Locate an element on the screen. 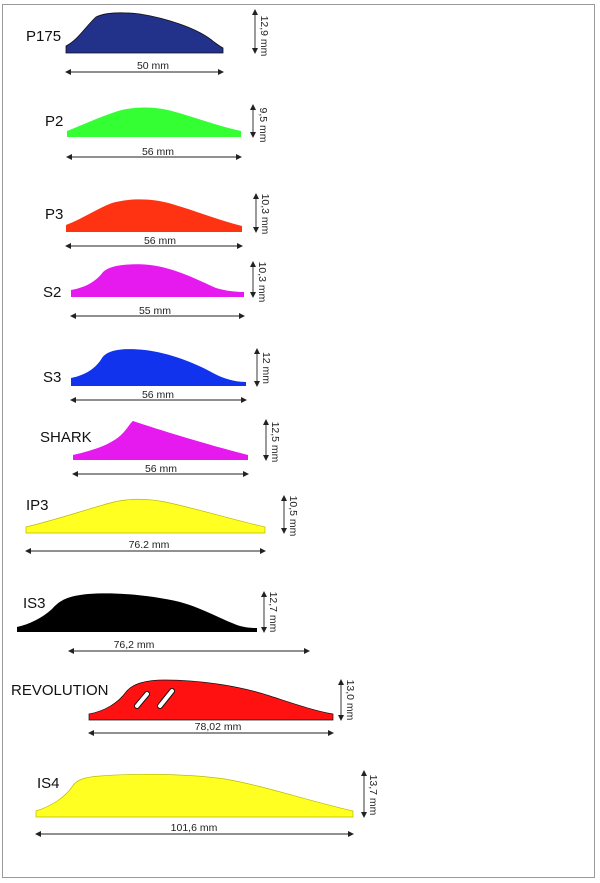 This screenshot has height=883, width=600. vane-is4: IS4 101,6 mm 13,7 mm is located at coordinates (207, 803).